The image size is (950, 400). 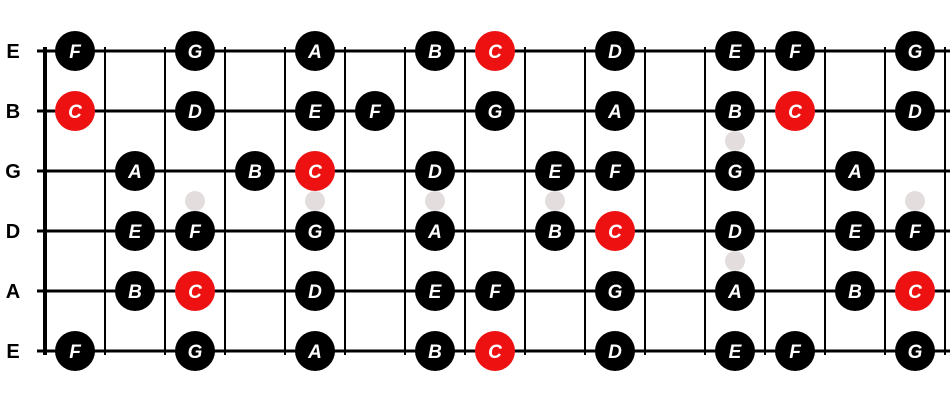 What do you see at coordinates (13, 172) in the screenshot?
I see `string-label-3: G` at bounding box center [13, 172].